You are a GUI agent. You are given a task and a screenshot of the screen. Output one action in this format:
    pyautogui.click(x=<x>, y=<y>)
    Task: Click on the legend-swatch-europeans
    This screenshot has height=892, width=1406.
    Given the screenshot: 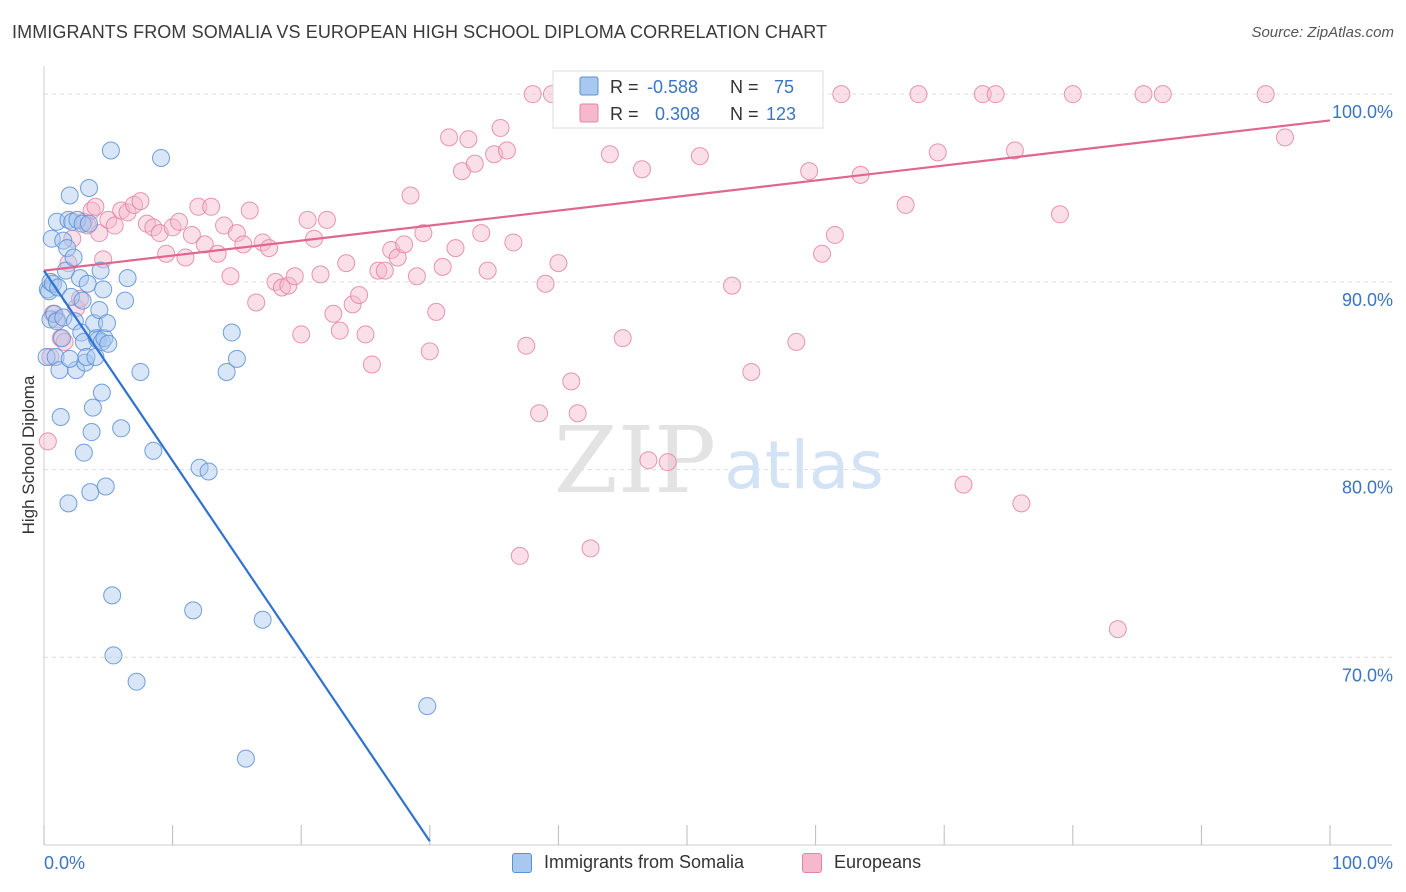 What is the action you would take?
    pyautogui.click(x=812, y=862)
    